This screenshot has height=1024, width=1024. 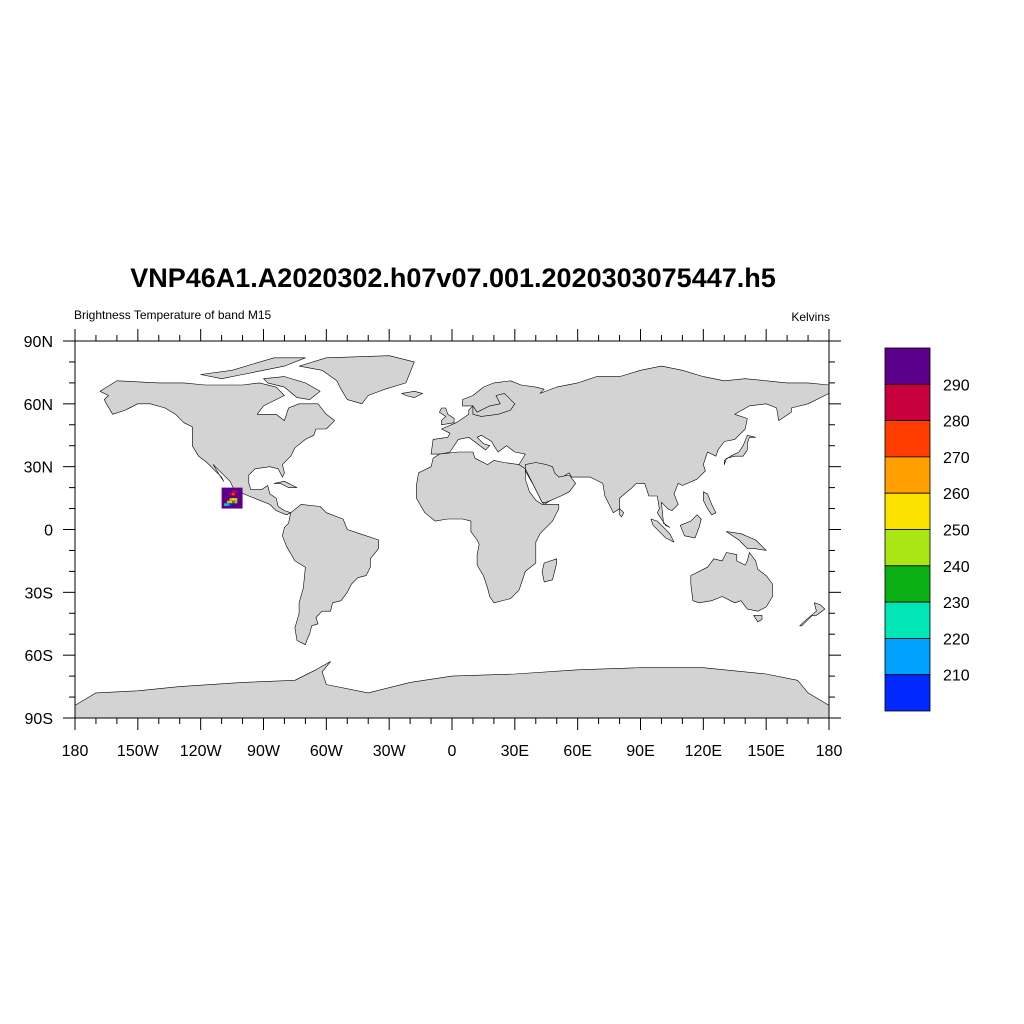 I want to click on y-tick-label: 0, so click(x=48, y=531).